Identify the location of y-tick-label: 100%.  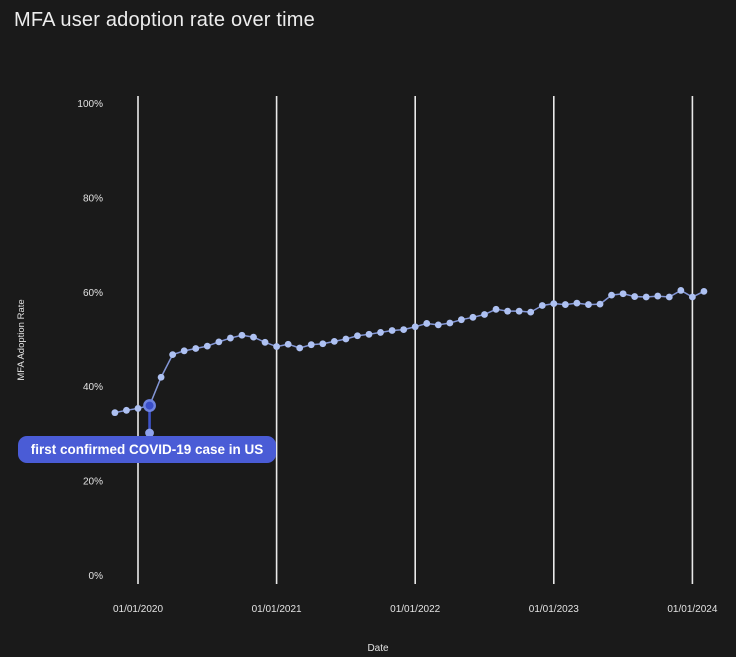
(90, 104).